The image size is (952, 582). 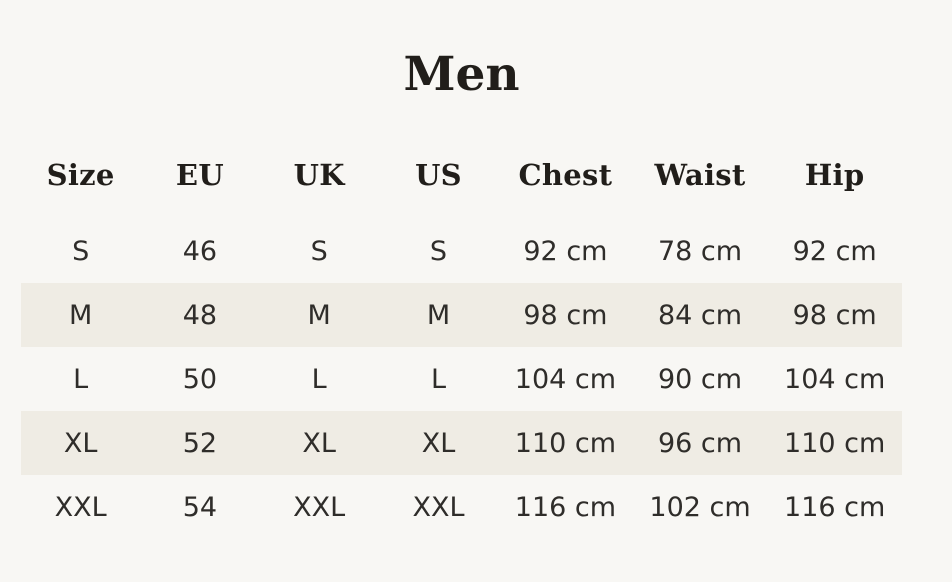 I want to click on column-header-uk: UK, so click(x=319, y=175).